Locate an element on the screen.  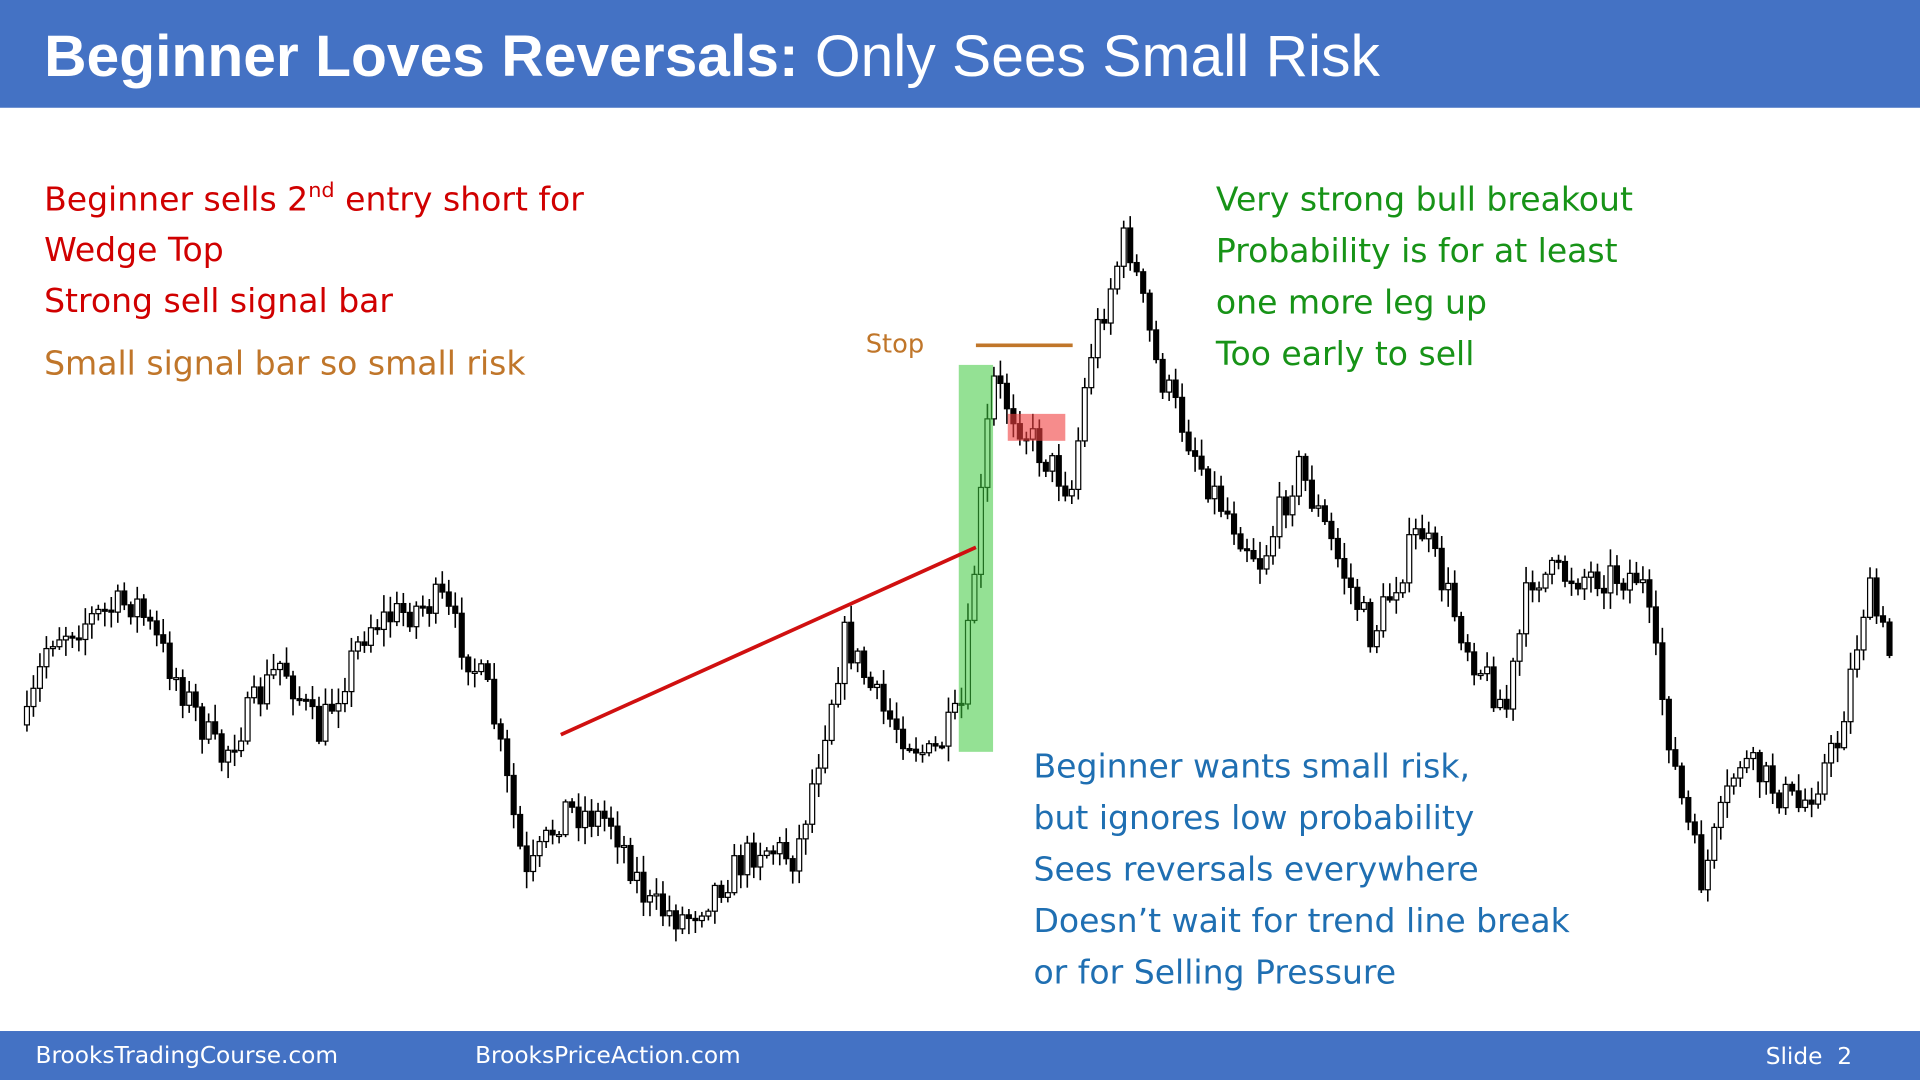
note-line: Sees reversals everywhere is located at coordinates (1255, 868).